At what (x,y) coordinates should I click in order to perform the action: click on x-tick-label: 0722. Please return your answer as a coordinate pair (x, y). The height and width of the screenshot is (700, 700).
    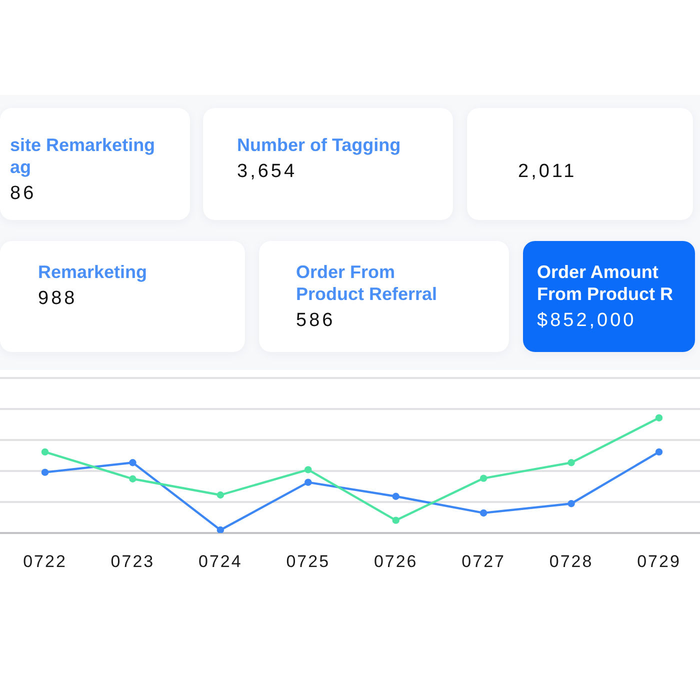
    Looking at the image, I should click on (45, 562).